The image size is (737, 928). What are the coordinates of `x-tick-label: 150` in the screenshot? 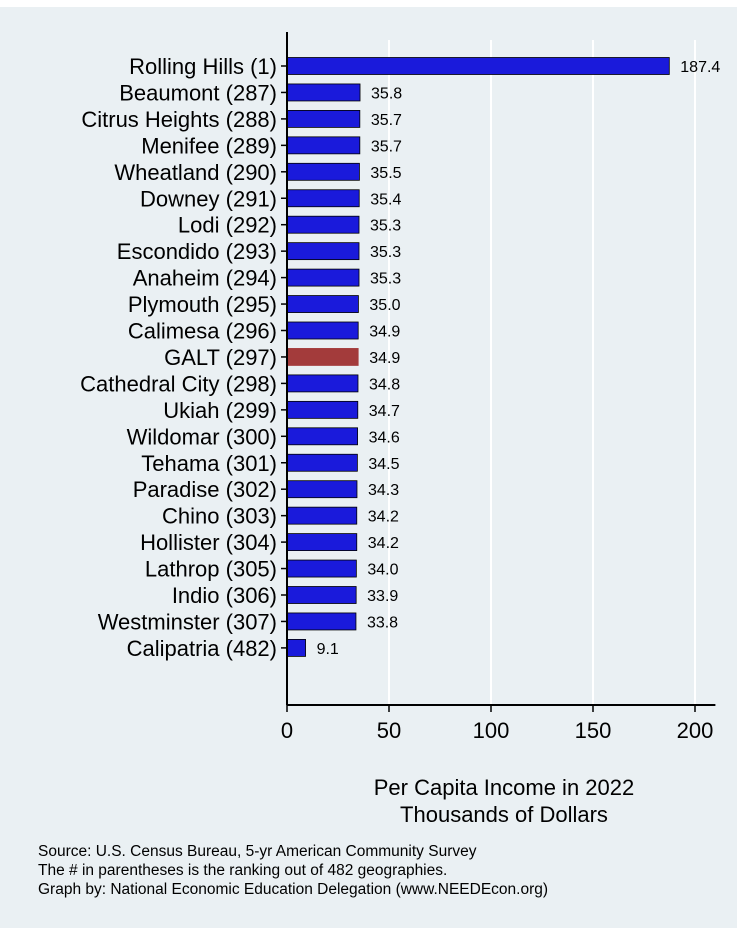 It's located at (593, 730).